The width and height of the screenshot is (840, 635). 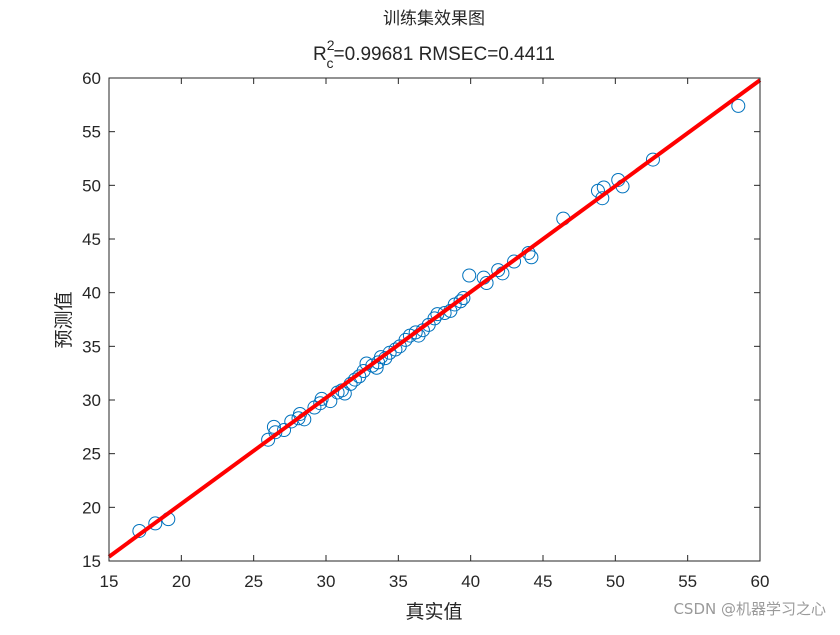 I want to click on x-tick-label: 30, so click(x=326, y=581).